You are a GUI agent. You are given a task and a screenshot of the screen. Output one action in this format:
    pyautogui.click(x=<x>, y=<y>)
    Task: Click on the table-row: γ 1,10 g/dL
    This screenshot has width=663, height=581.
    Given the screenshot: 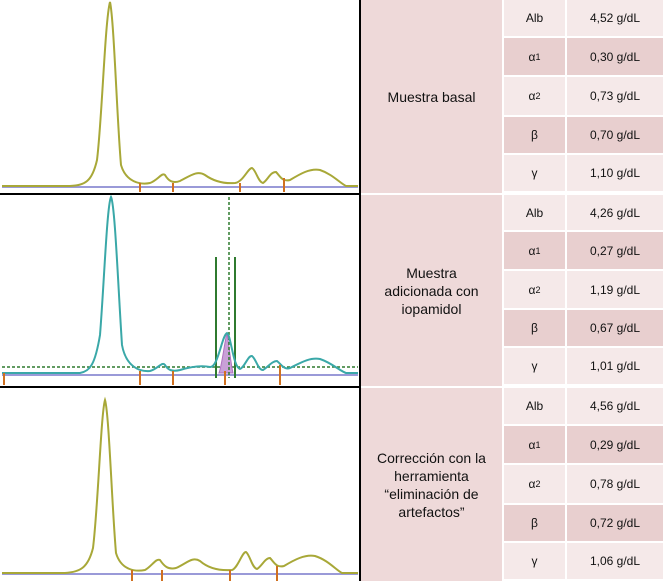 What is the action you would take?
    pyautogui.click(x=582, y=174)
    